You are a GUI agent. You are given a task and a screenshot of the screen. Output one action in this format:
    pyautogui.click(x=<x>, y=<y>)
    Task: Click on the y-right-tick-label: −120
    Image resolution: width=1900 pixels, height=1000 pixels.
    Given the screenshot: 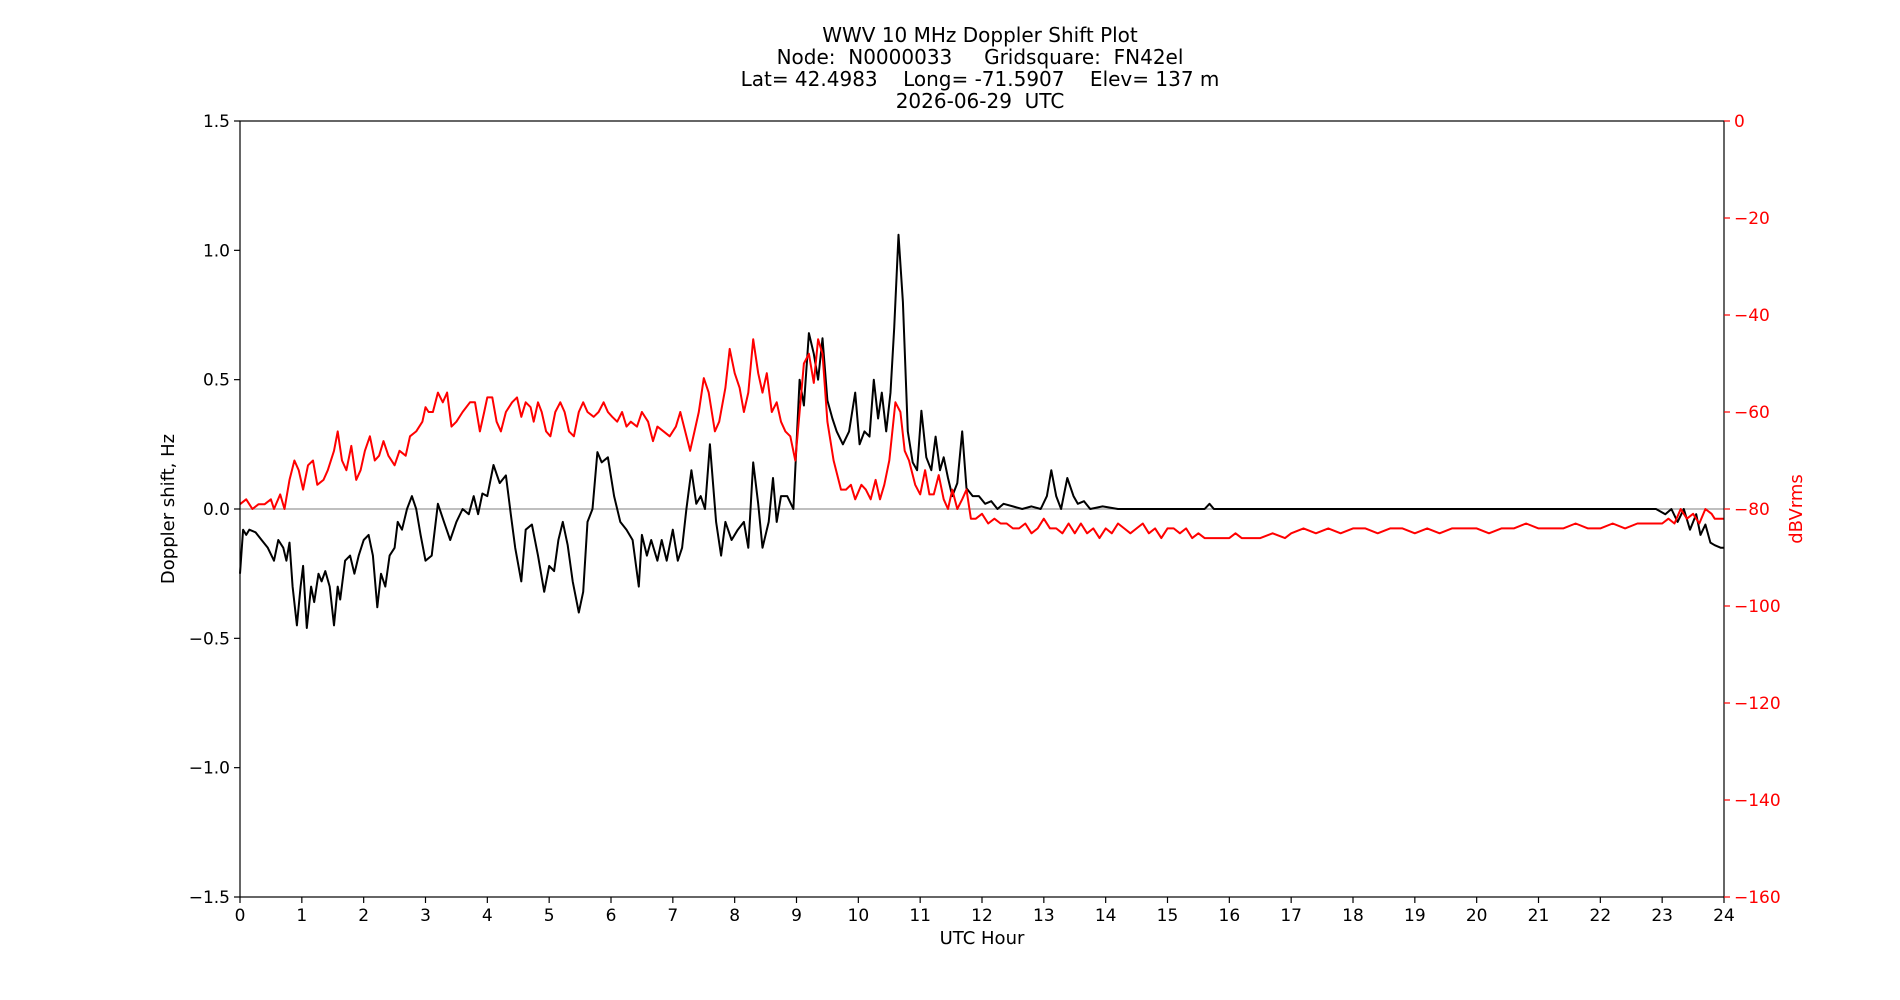 What is the action you would take?
    pyautogui.click(x=1757, y=704)
    